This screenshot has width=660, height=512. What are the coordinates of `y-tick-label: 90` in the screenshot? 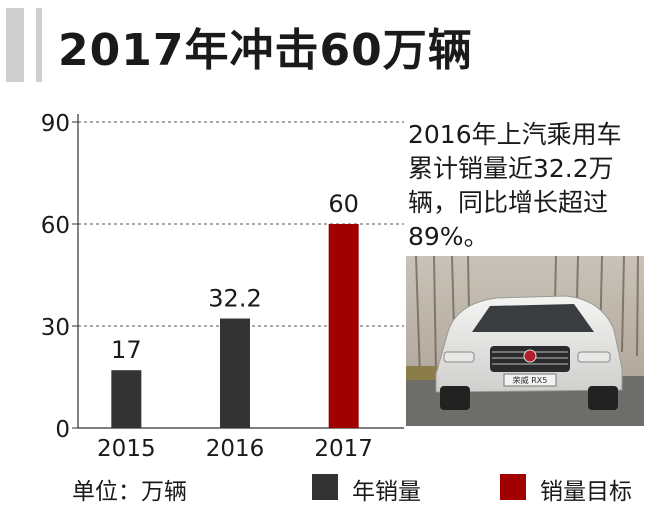 It's located at (55, 124).